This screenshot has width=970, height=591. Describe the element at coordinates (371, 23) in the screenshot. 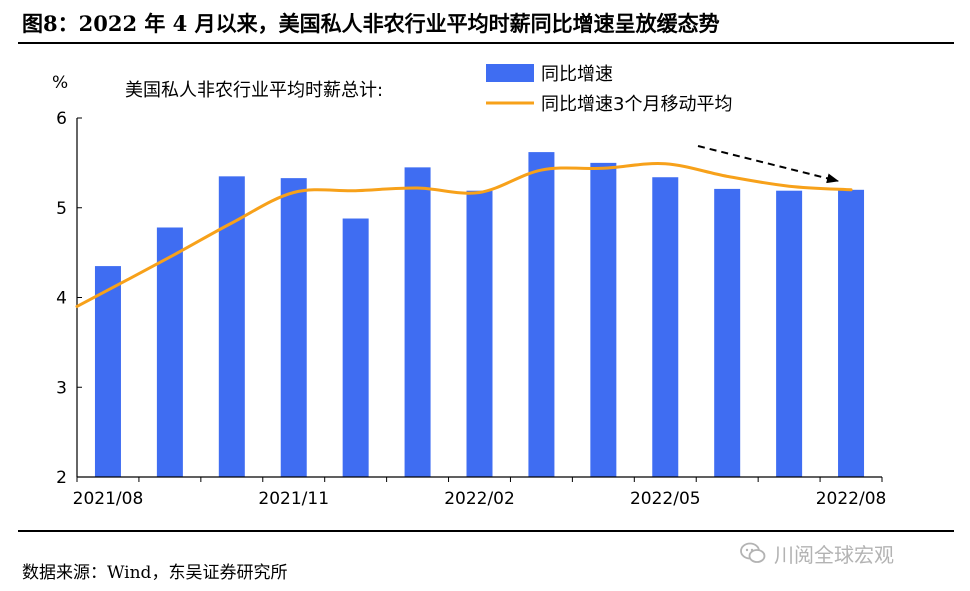

I see `figure-title: 图8：2022 年 4 月以来，美国私人非农行业平均时薪同比增速呈放缓态势` at that location.